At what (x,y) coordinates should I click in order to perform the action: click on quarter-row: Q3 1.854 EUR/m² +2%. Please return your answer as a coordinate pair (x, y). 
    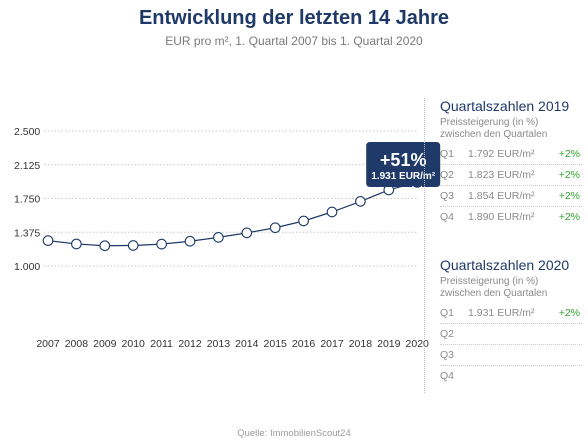
    Looking at the image, I should click on (511, 196).